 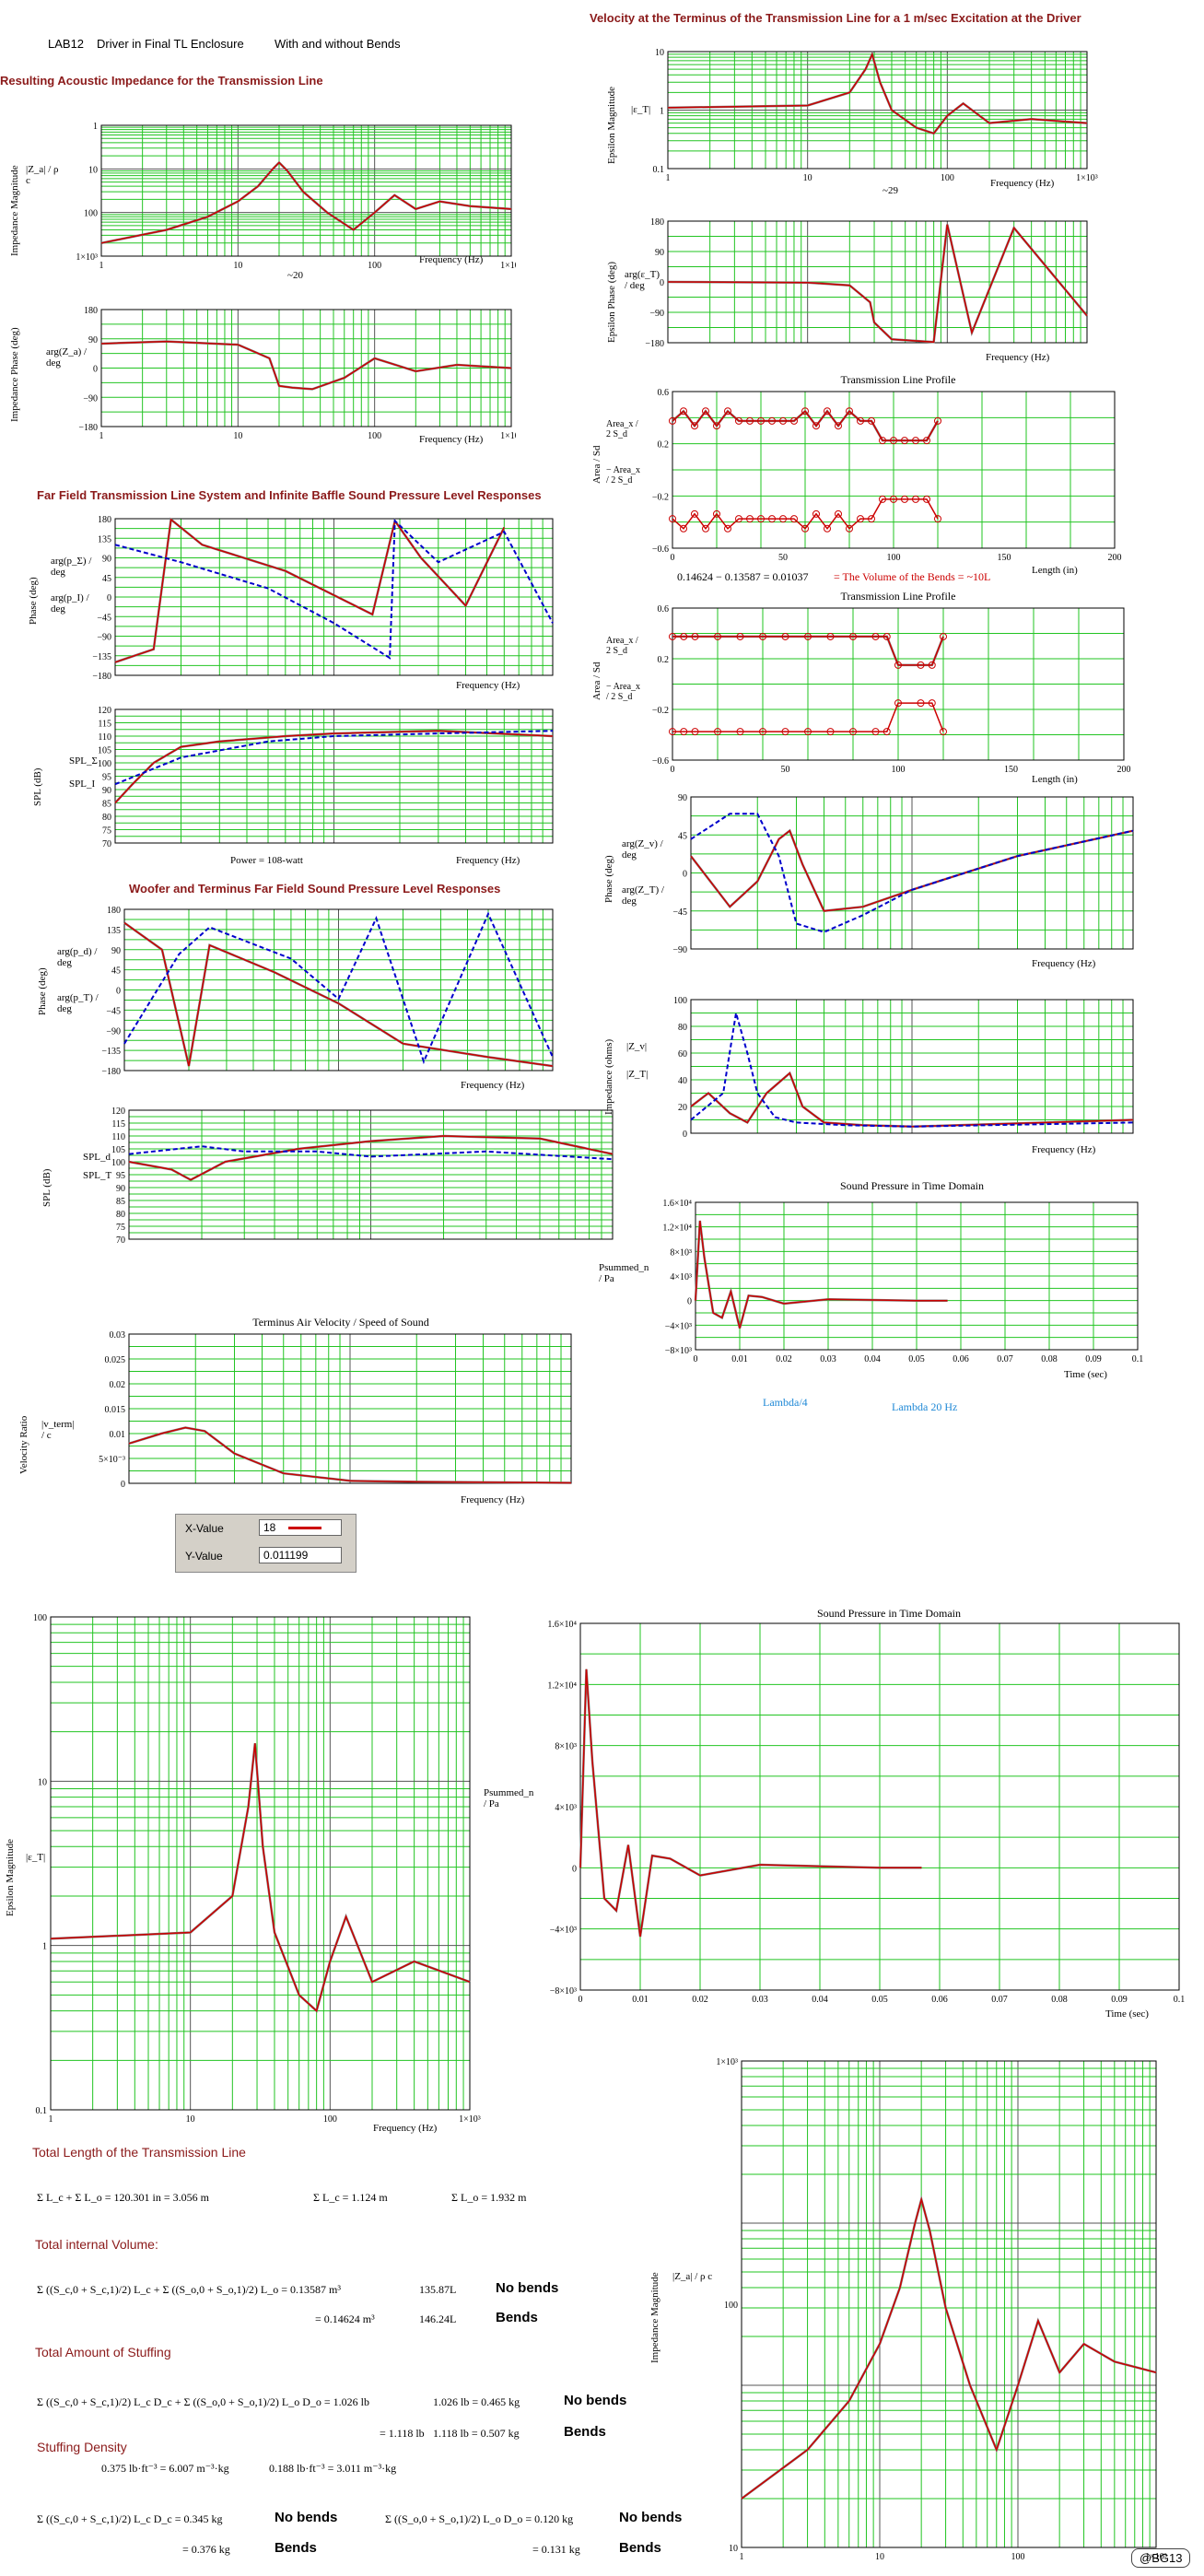 What do you see at coordinates (95, 370) in the screenshot?
I see `y-tick-label: 0` at bounding box center [95, 370].